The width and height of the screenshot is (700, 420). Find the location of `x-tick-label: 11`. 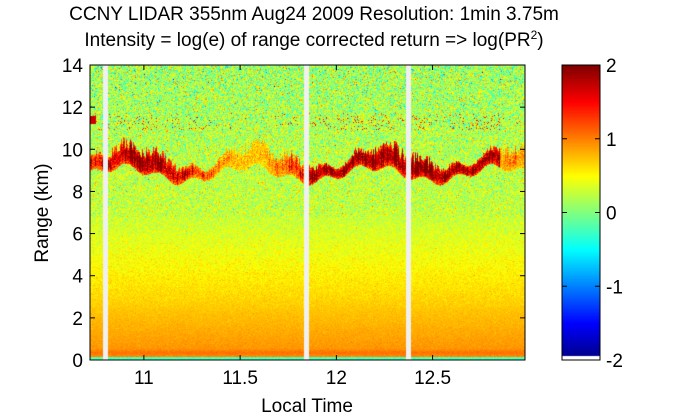

x-tick-label: 11 is located at coordinates (144, 378).